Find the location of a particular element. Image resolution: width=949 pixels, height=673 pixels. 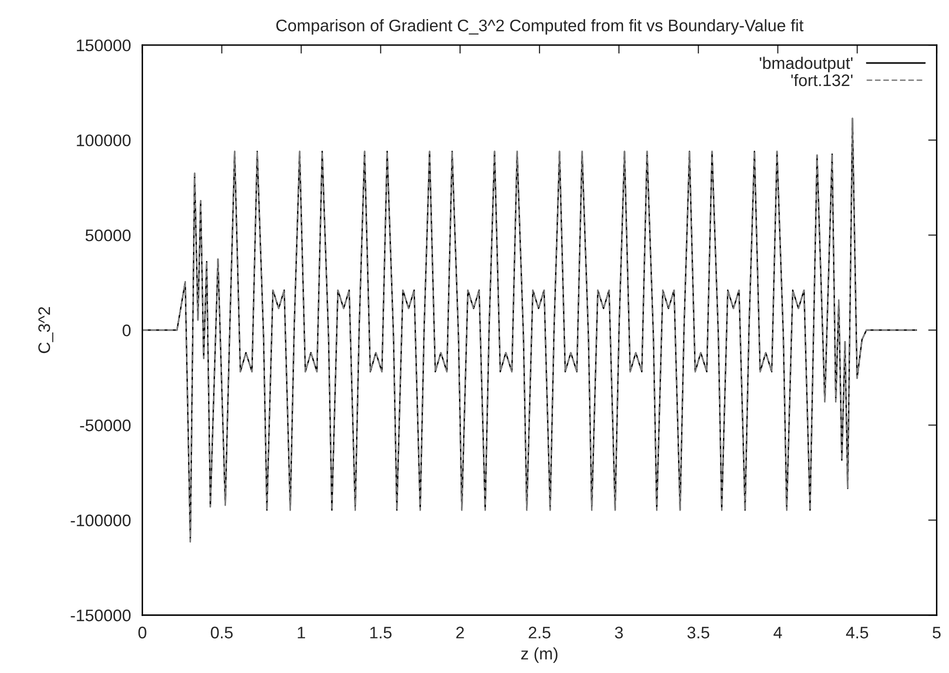

x-tick-label: 4.5 is located at coordinates (857, 632).